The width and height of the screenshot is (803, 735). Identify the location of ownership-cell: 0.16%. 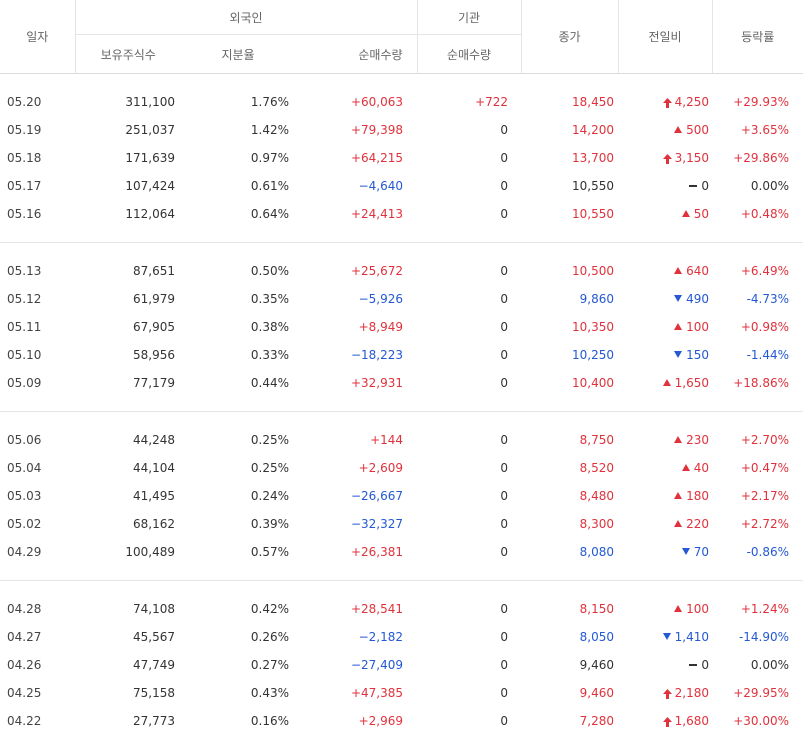
(238, 721).